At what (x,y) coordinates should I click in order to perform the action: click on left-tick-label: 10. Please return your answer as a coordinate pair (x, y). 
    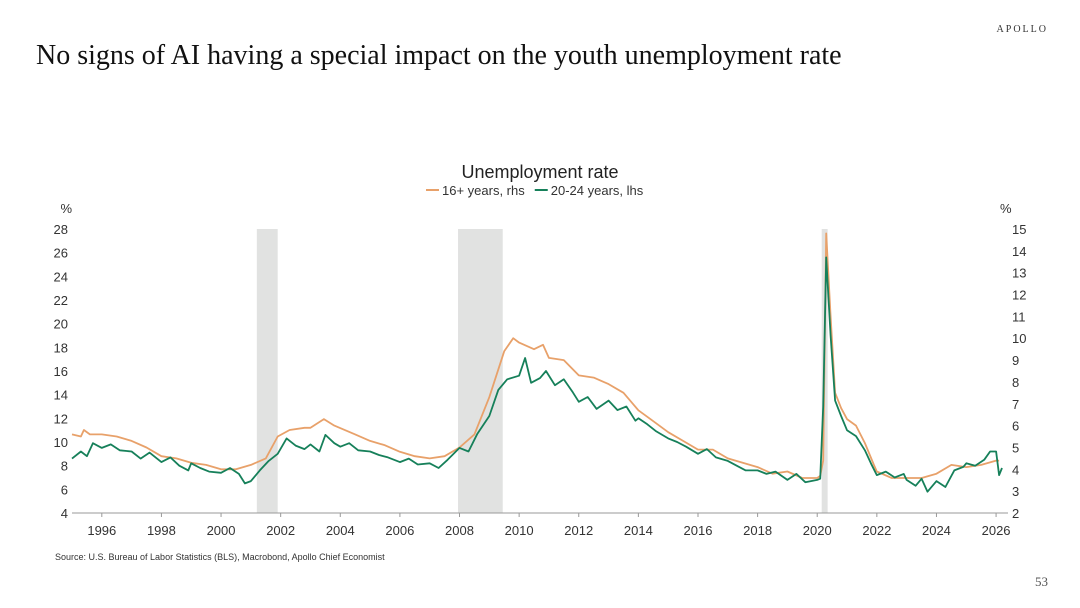
    Looking at the image, I should click on (61, 442).